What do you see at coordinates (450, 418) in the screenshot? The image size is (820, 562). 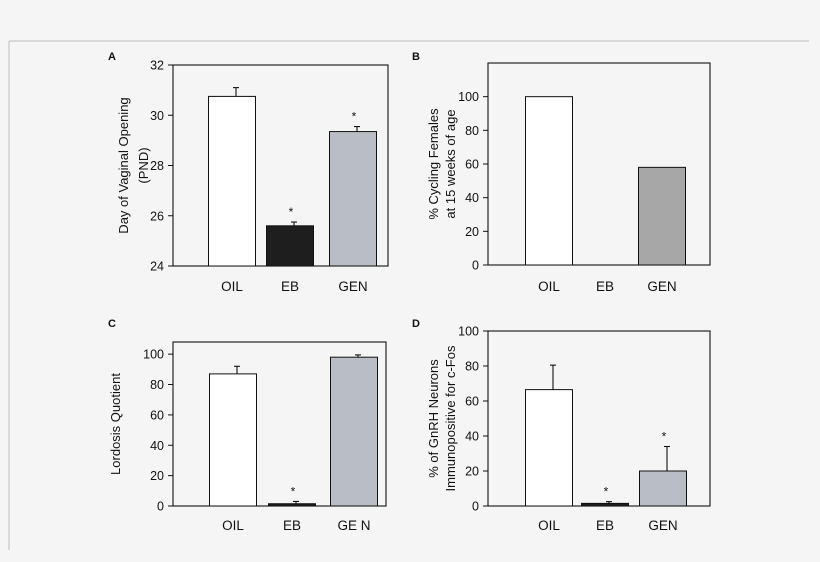 I see `y-axis-label: Immunopositive for c-Fos` at bounding box center [450, 418].